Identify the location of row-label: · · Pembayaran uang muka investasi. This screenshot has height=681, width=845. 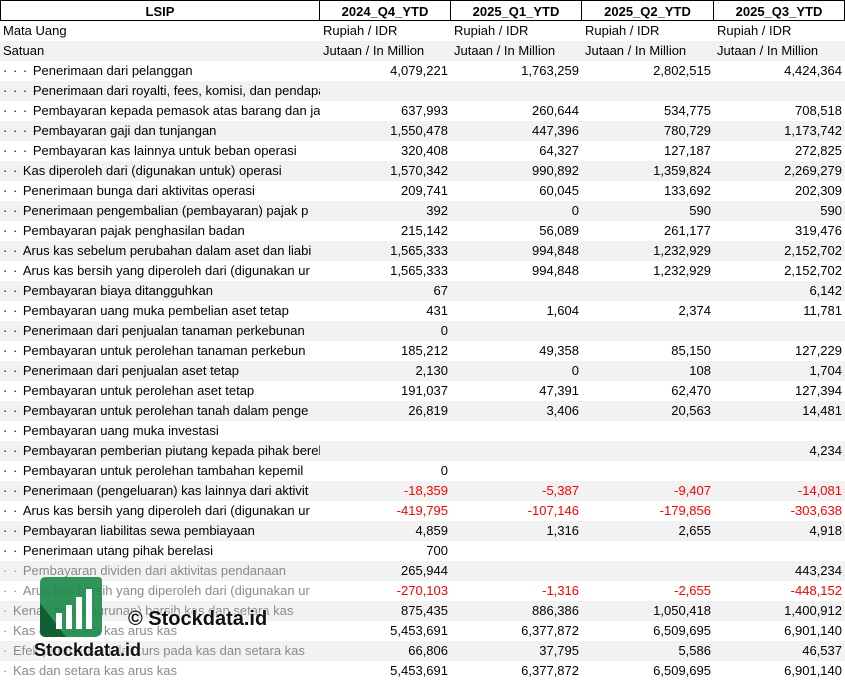
(160, 431).